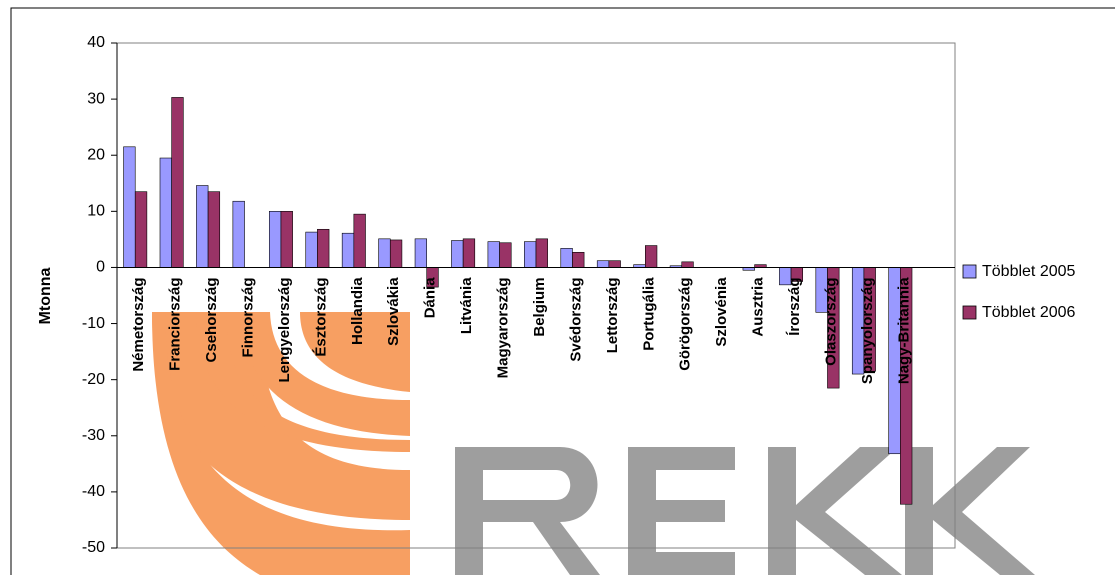  What do you see at coordinates (320, 316) in the screenshot?
I see `x-tick-label: Észtország` at bounding box center [320, 316].